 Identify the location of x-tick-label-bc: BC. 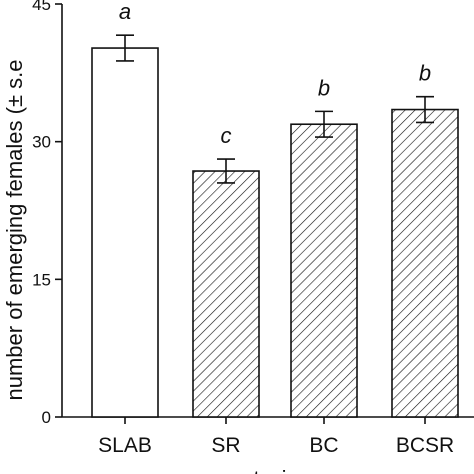
(323, 445).